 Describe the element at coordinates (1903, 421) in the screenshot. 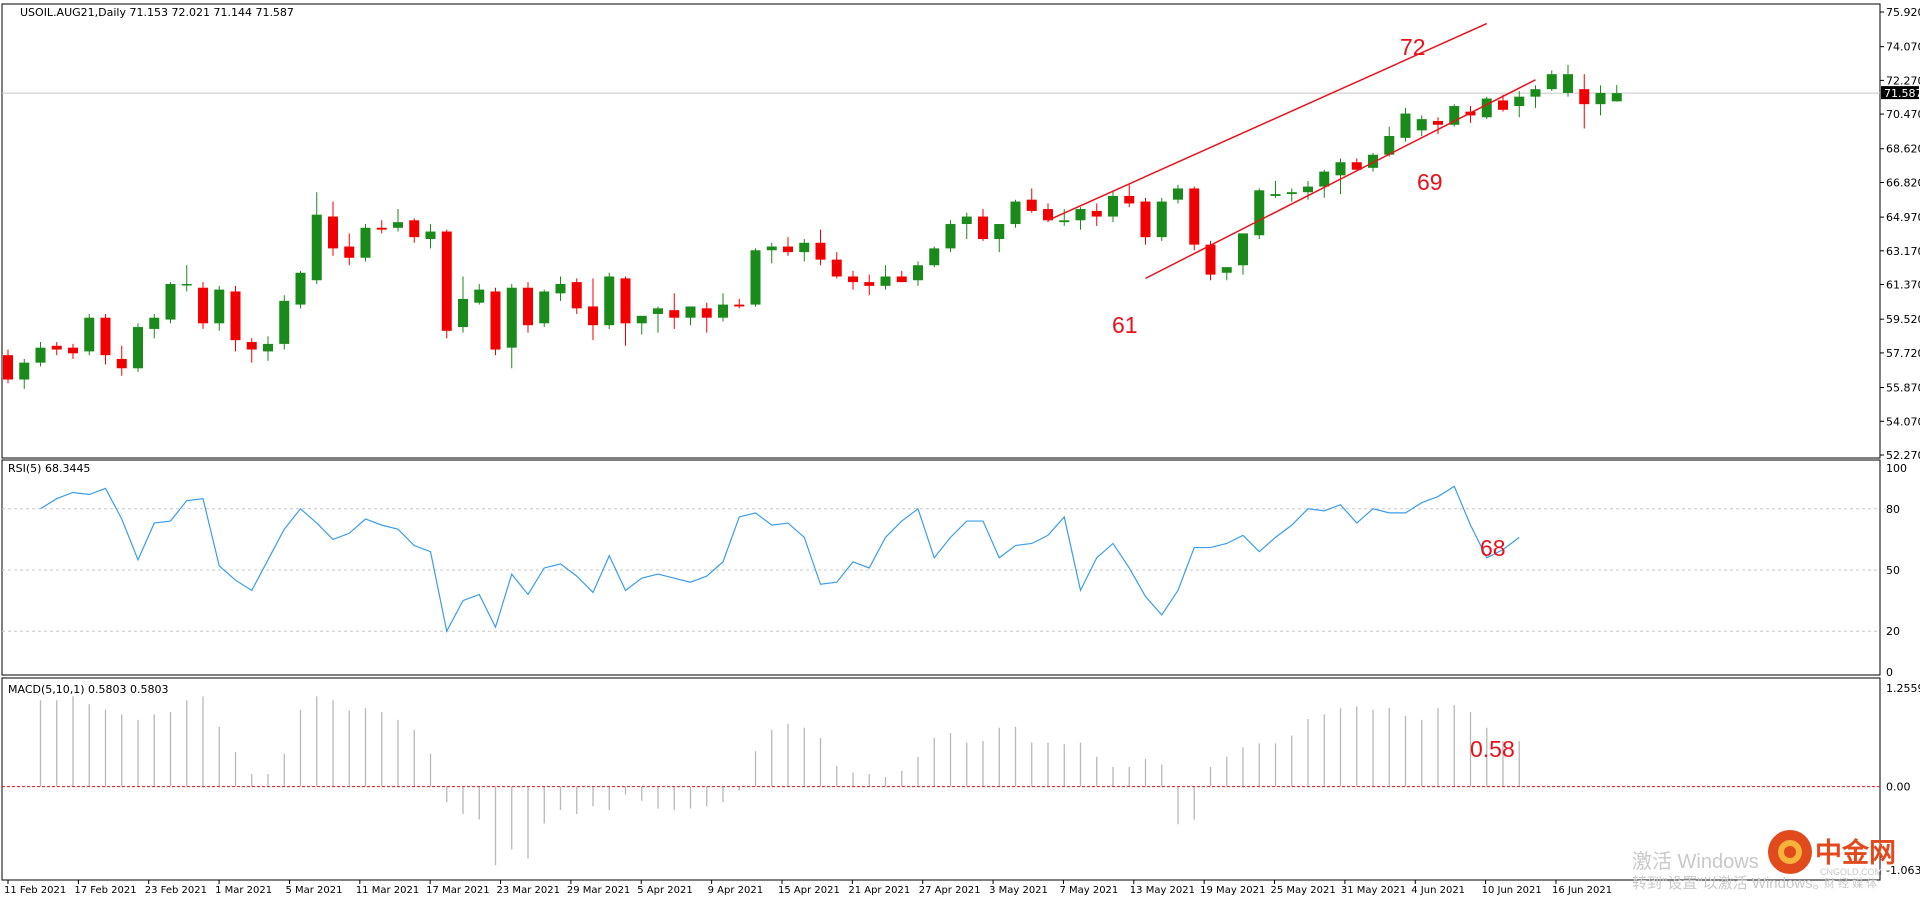

I see `price-tick: 54.070` at that location.